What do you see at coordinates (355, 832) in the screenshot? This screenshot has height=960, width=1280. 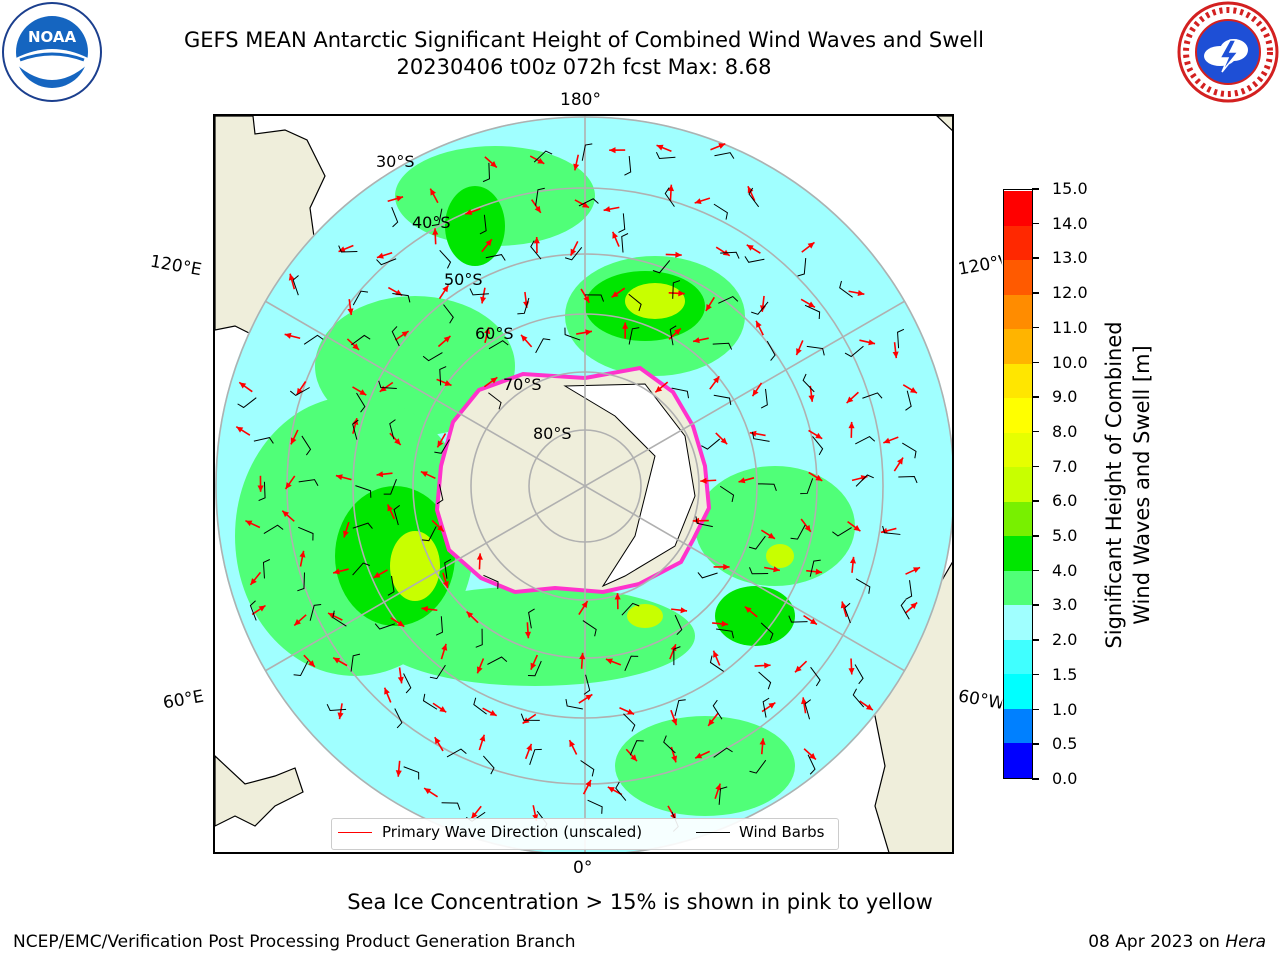 I see `wave-direction-swatch` at bounding box center [355, 832].